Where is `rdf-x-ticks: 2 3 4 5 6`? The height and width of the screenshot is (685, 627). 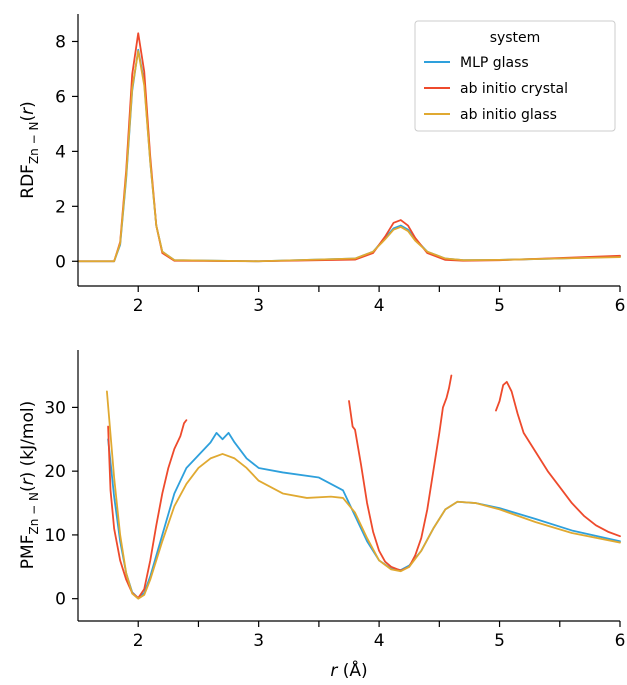 rdf-x-ticks: 2 3 4 5 6 is located at coordinates (379, 301).